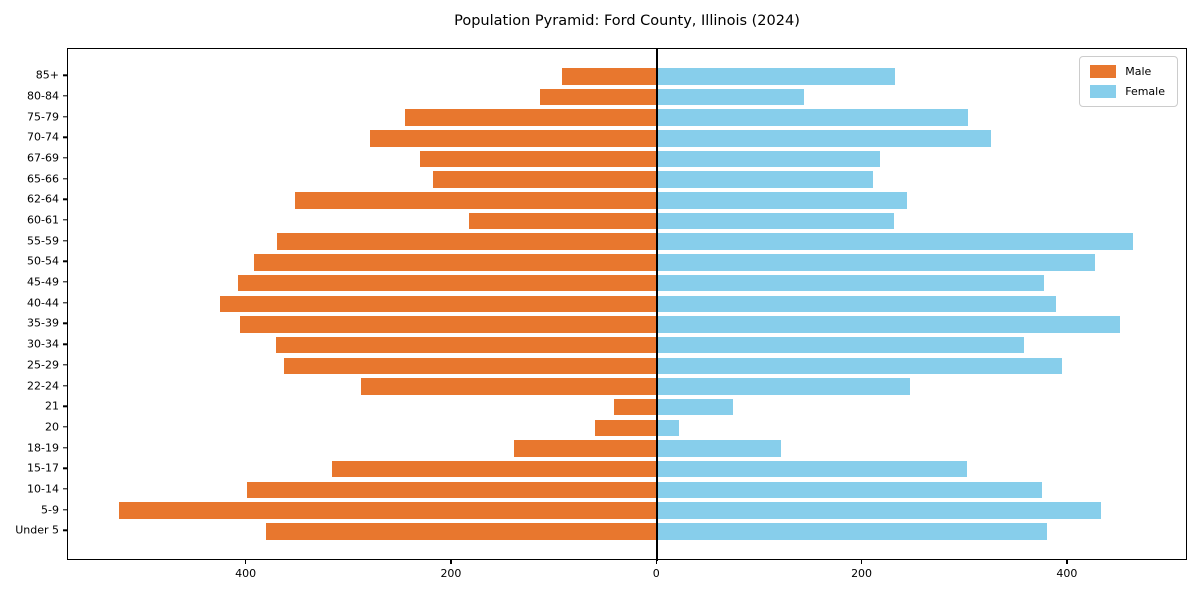 This screenshot has width=1200, height=600. Describe the element at coordinates (43, 448) in the screenshot. I see `y-tick-label: 18-19` at that location.